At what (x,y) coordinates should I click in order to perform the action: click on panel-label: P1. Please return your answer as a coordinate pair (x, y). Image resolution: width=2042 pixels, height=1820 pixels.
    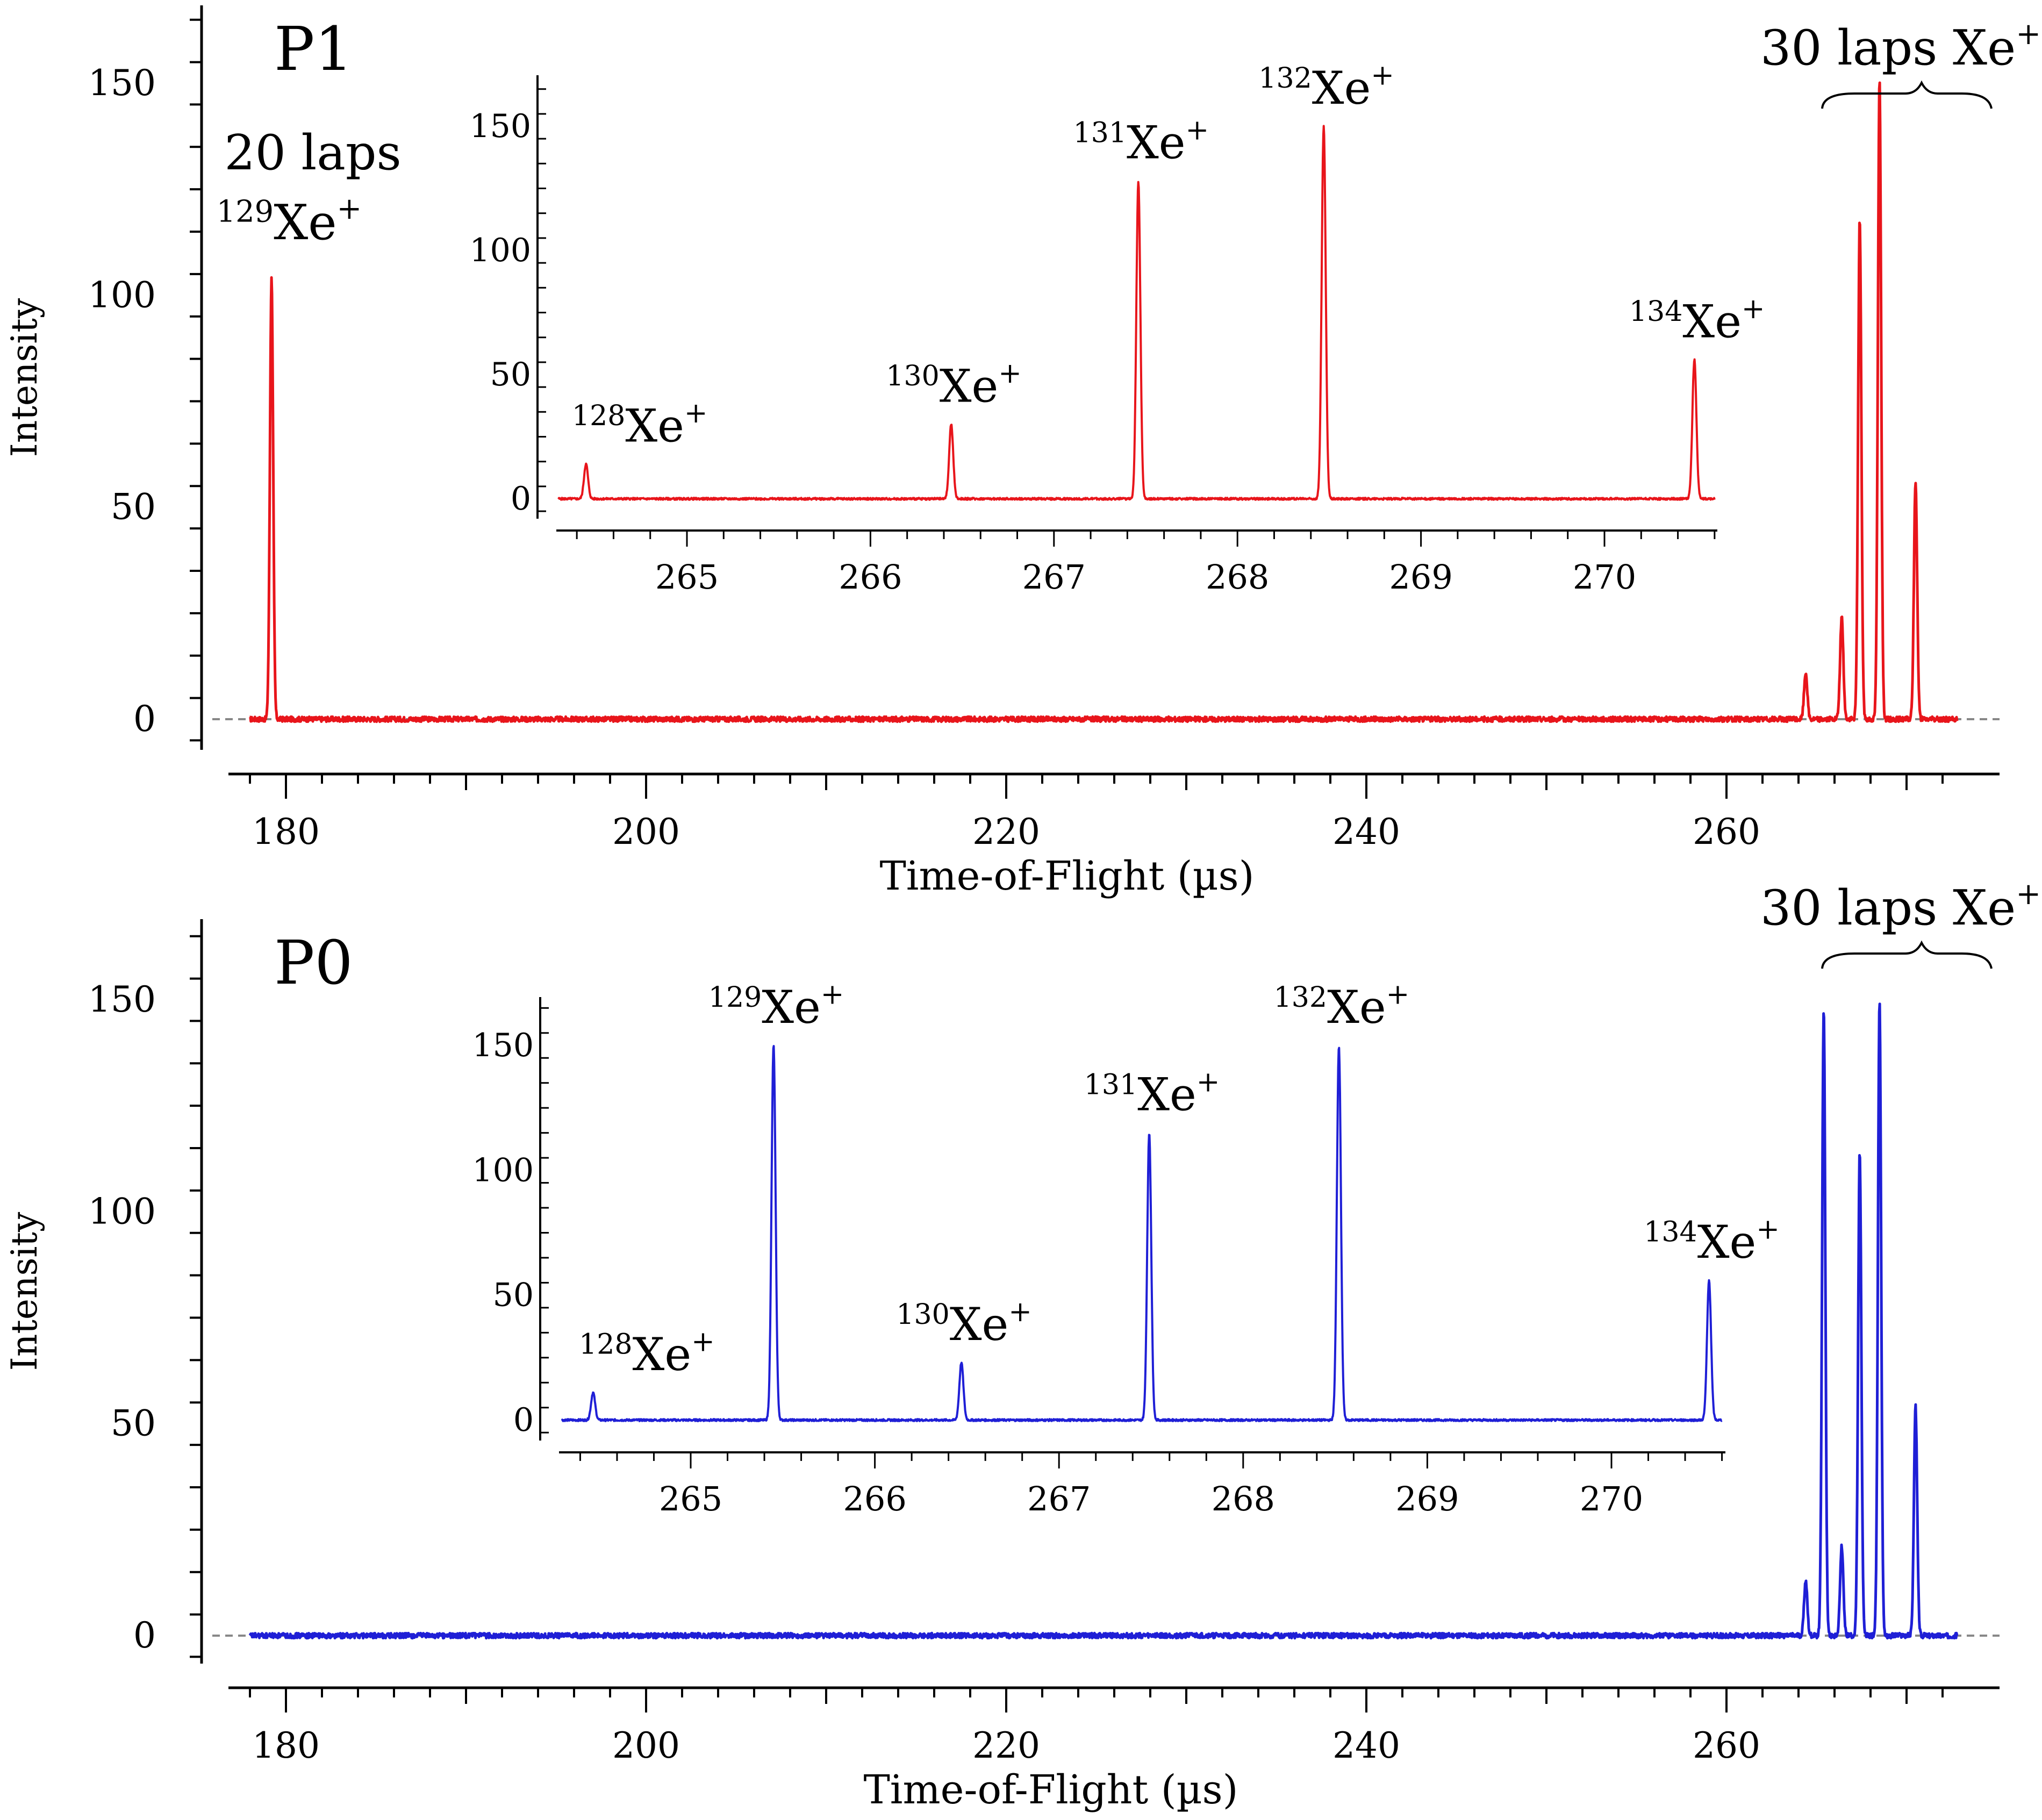
    Looking at the image, I should click on (313, 49).